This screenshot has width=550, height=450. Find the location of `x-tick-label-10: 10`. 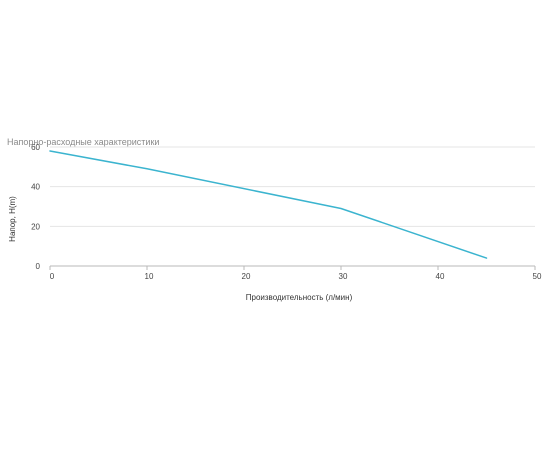

x-tick-label-10: 10 is located at coordinates (149, 276).